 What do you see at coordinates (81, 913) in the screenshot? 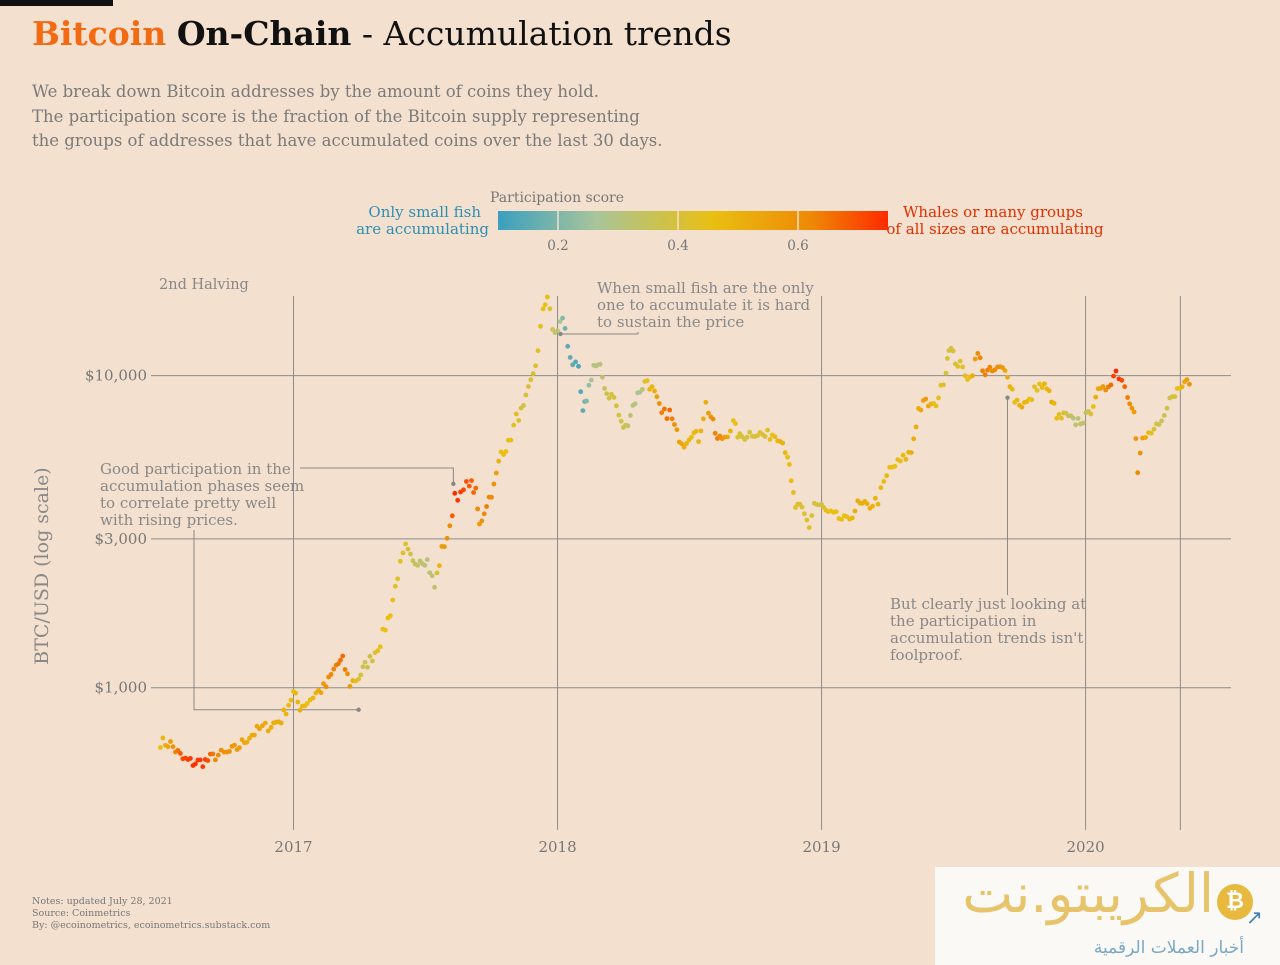
I see `notes-source: Source: Coinmetrics` at bounding box center [81, 913].